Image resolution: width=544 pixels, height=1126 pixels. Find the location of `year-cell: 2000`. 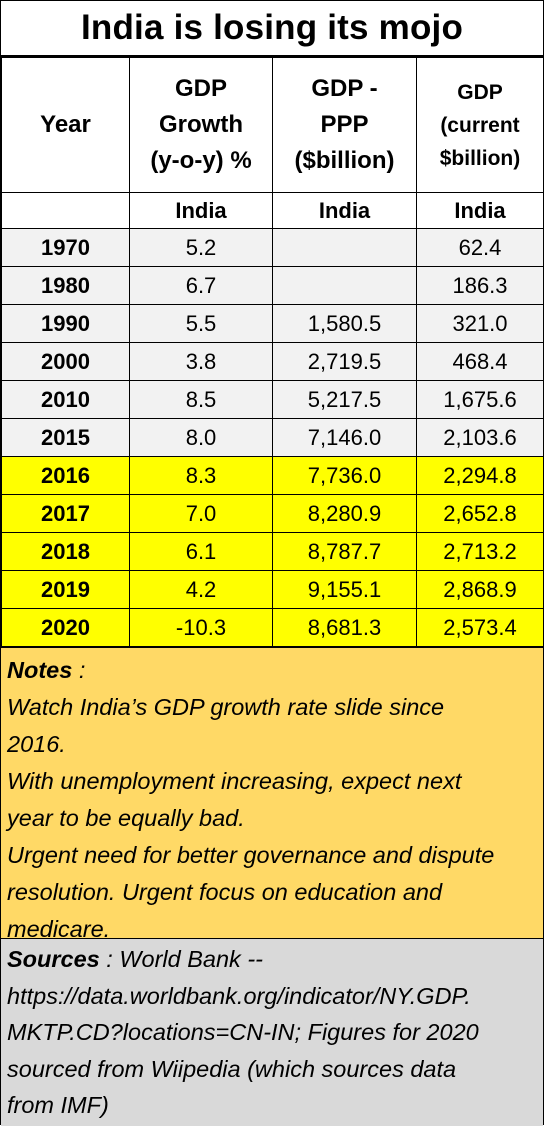

year-cell: 2000 is located at coordinates (65, 361).